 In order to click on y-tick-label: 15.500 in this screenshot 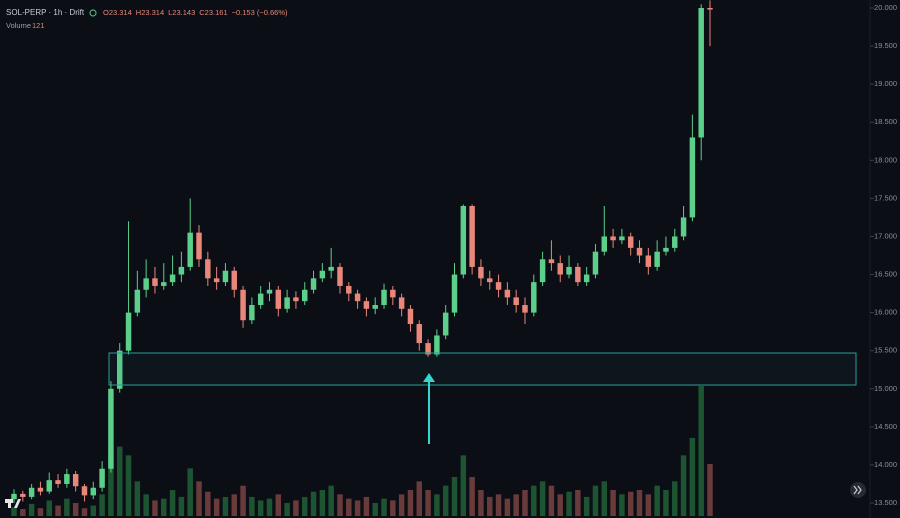, I will do `click(885, 350)`.